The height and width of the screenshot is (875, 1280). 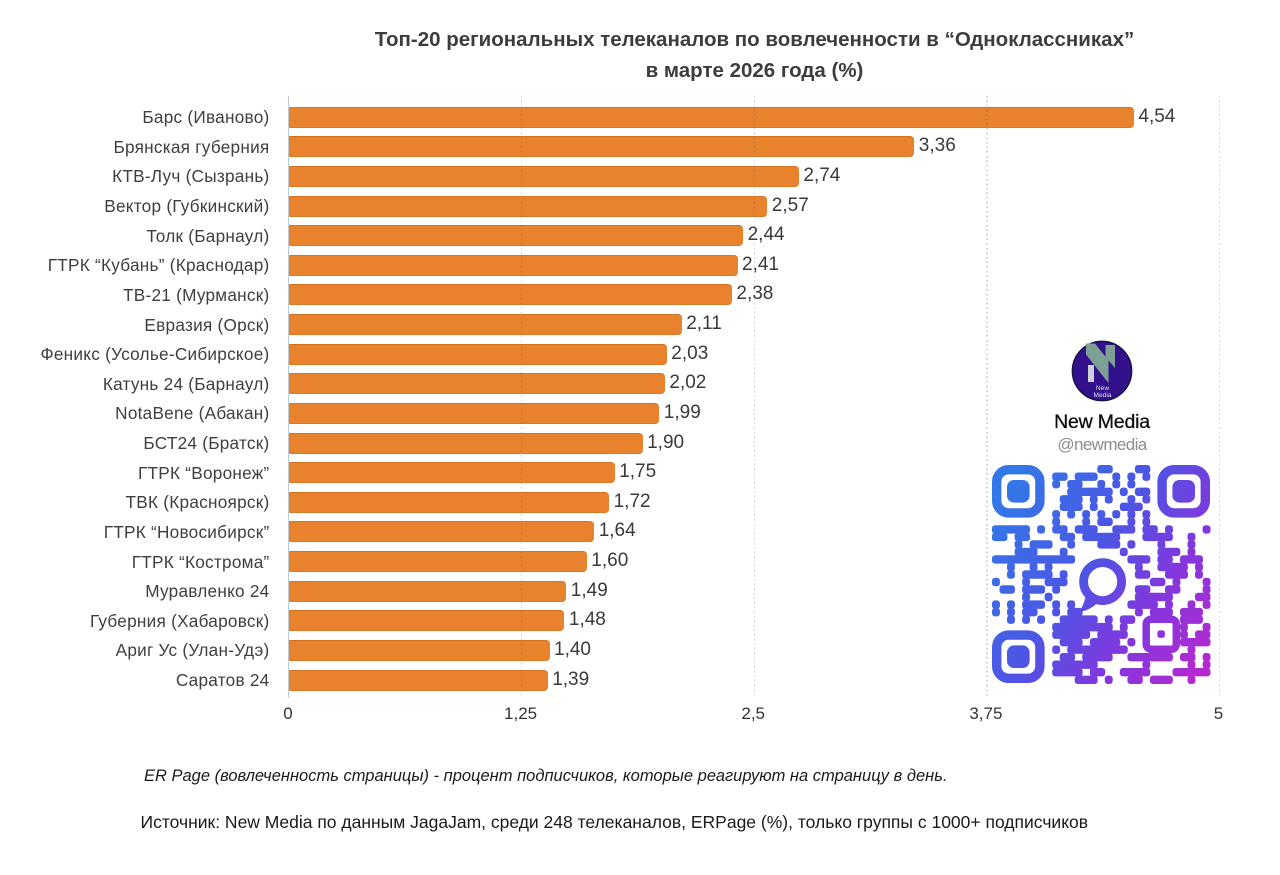 What do you see at coordinates (1102, 388) in the screenshot?
I see `svg-text: New` at bounding box center [1102, 388].